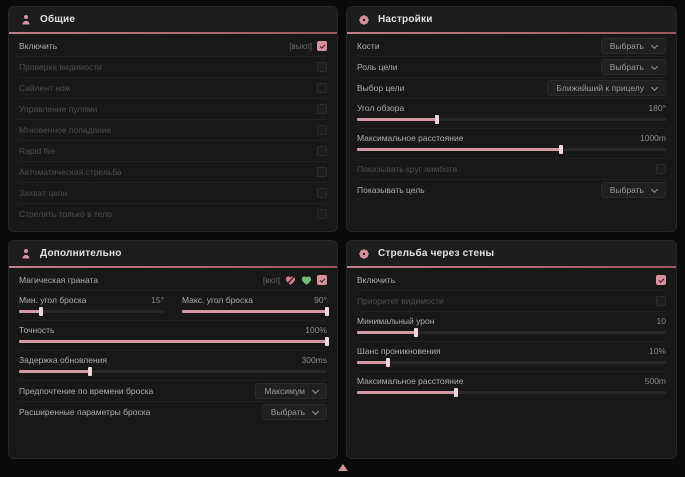  What do you see at coordinates (65, 214) in the screenshot?
I see `setting-label: Стрелять только в тело` at bounding box center [65, 214].